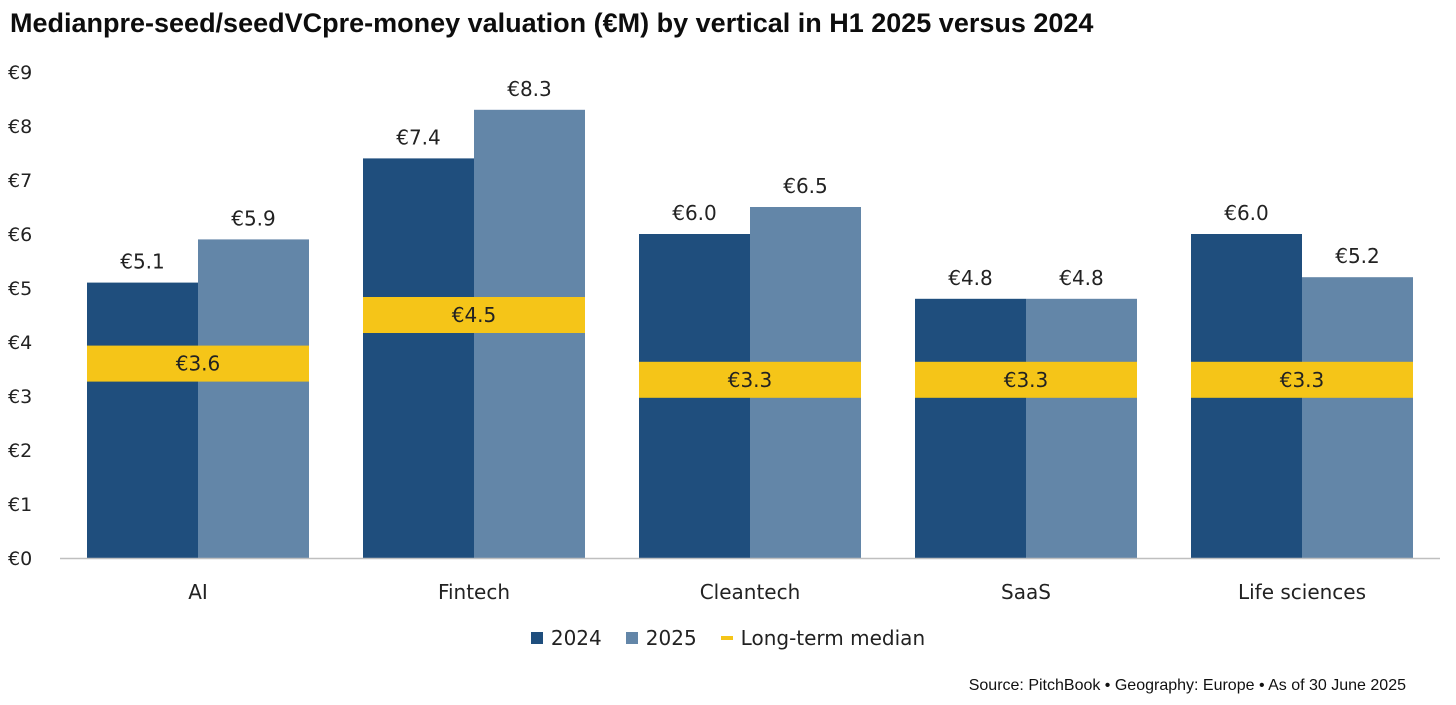 This screenshot has width=1456, height=705. What do you see at coordinates (418, 358) in the screenshot?
I see `bar-2024-fintech` at bounding box center [418, 358].